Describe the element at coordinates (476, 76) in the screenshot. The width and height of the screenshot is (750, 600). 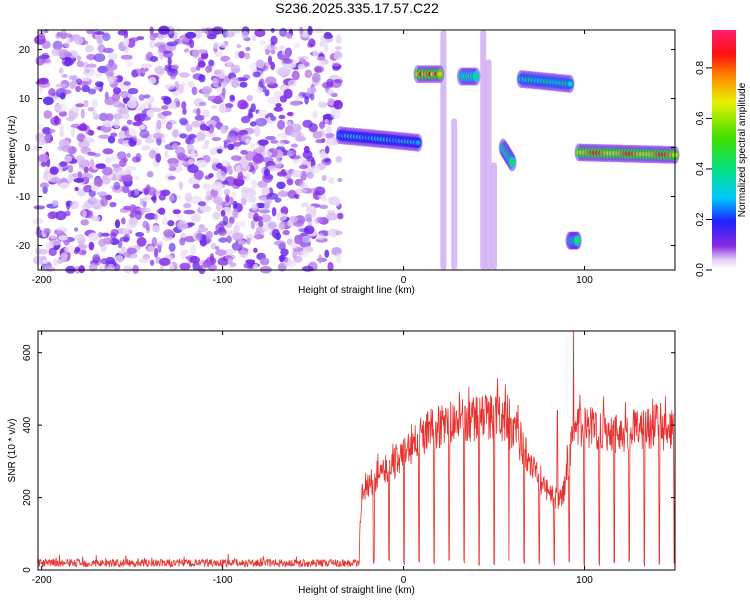
I see `feature-core` at that location.